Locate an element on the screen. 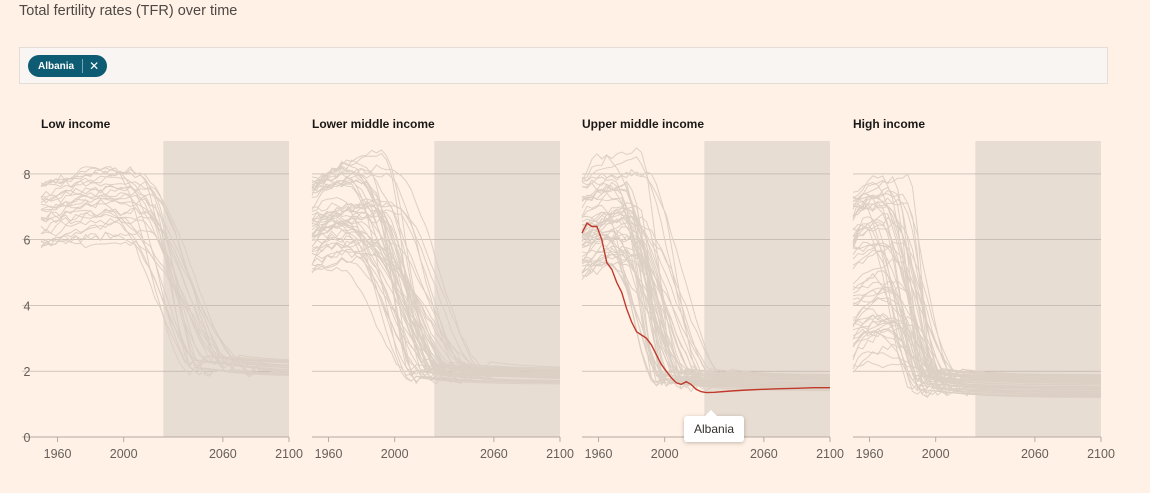  highlight-line-albania is located at coordinates (705, 308).